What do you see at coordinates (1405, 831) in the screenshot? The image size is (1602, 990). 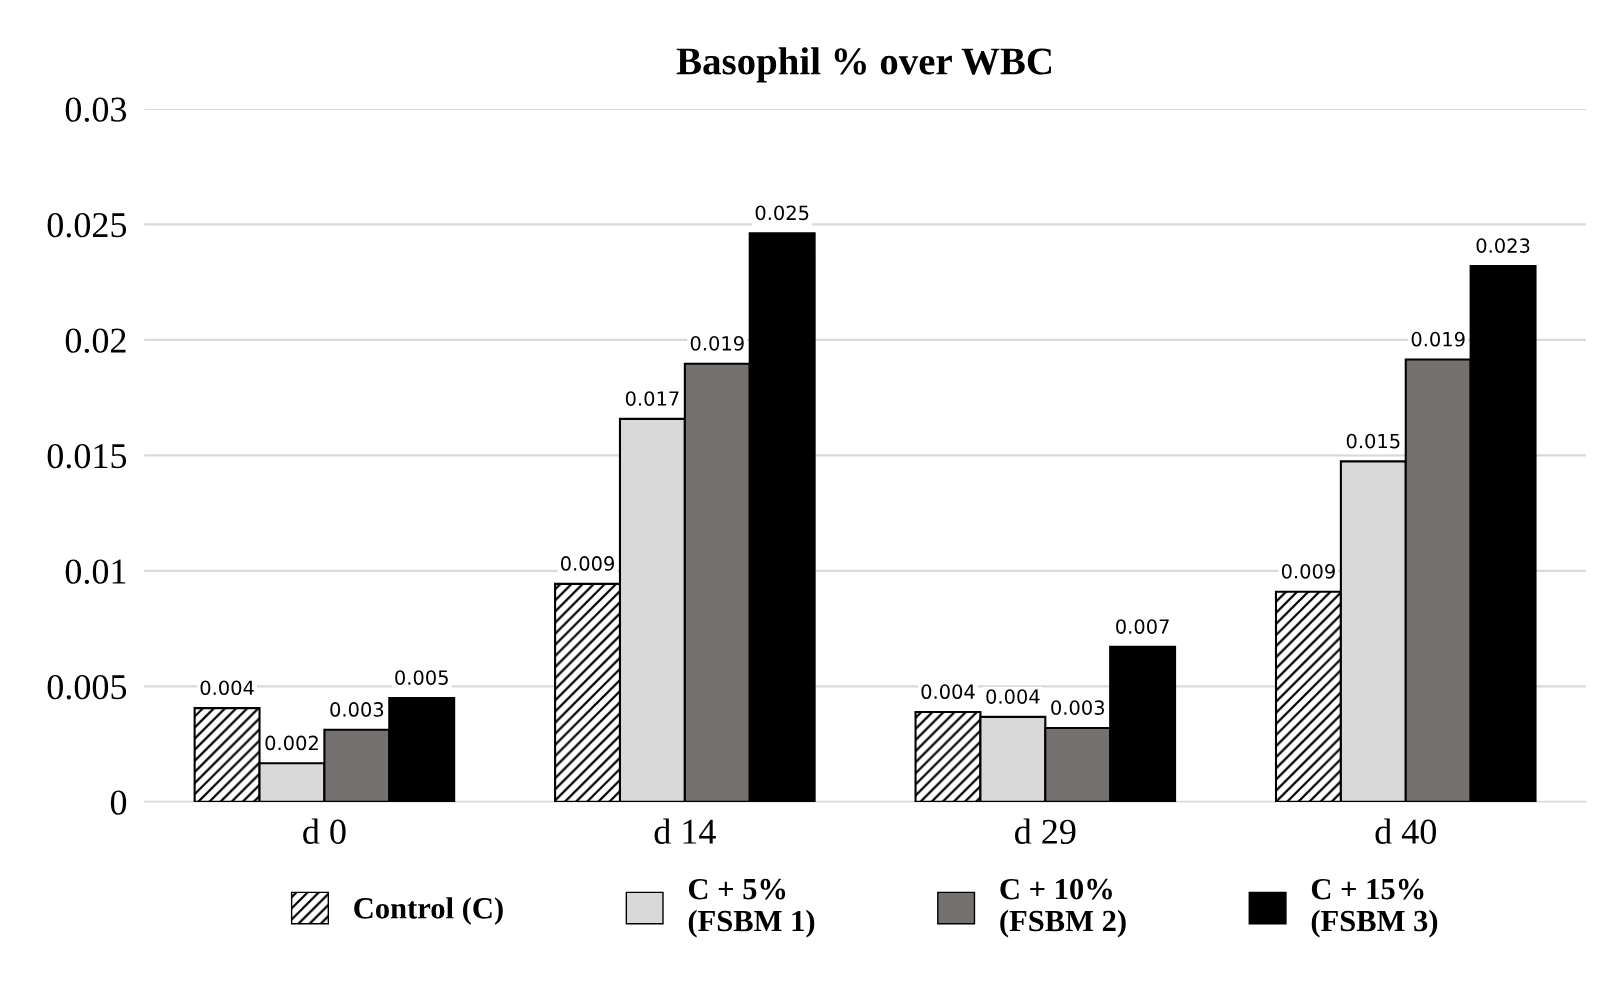 I see `x-tick-label: d 40` at bounding box center [1405, 831].